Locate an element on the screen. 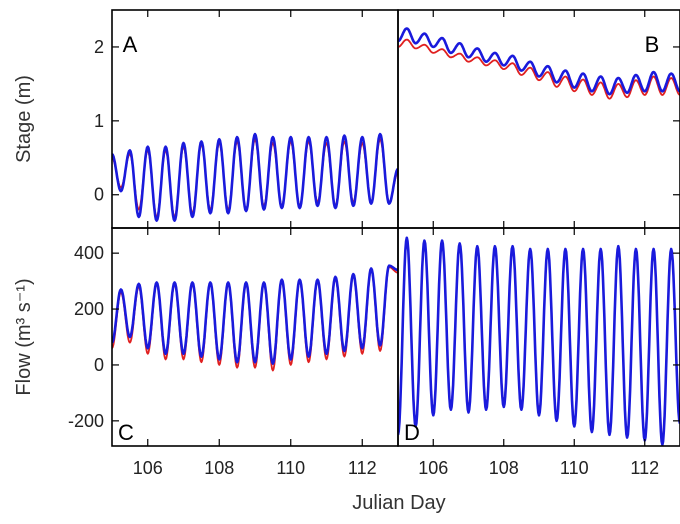  panel-letter: D is located at coordinates (412, 432).